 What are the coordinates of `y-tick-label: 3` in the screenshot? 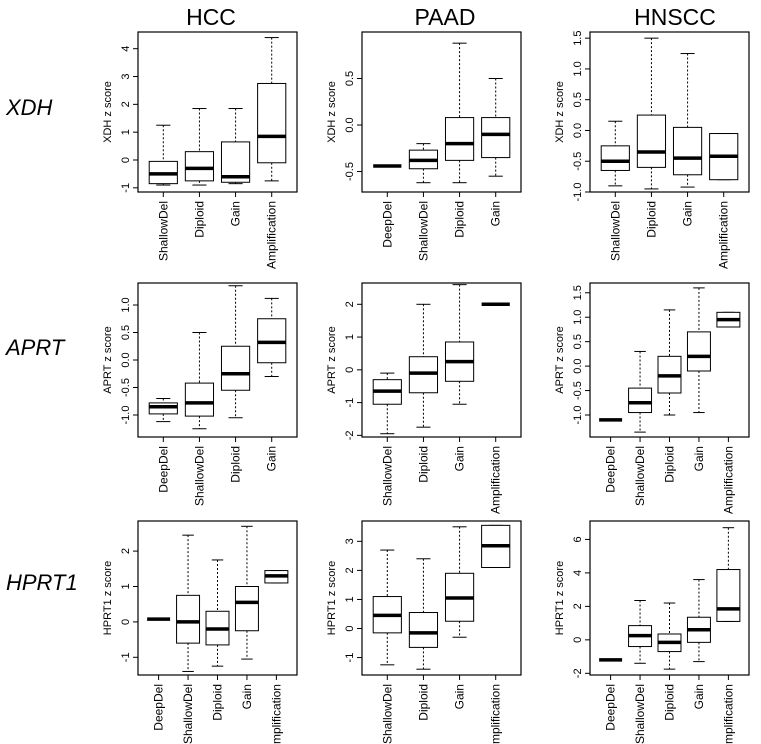 It's located at (350, 541).